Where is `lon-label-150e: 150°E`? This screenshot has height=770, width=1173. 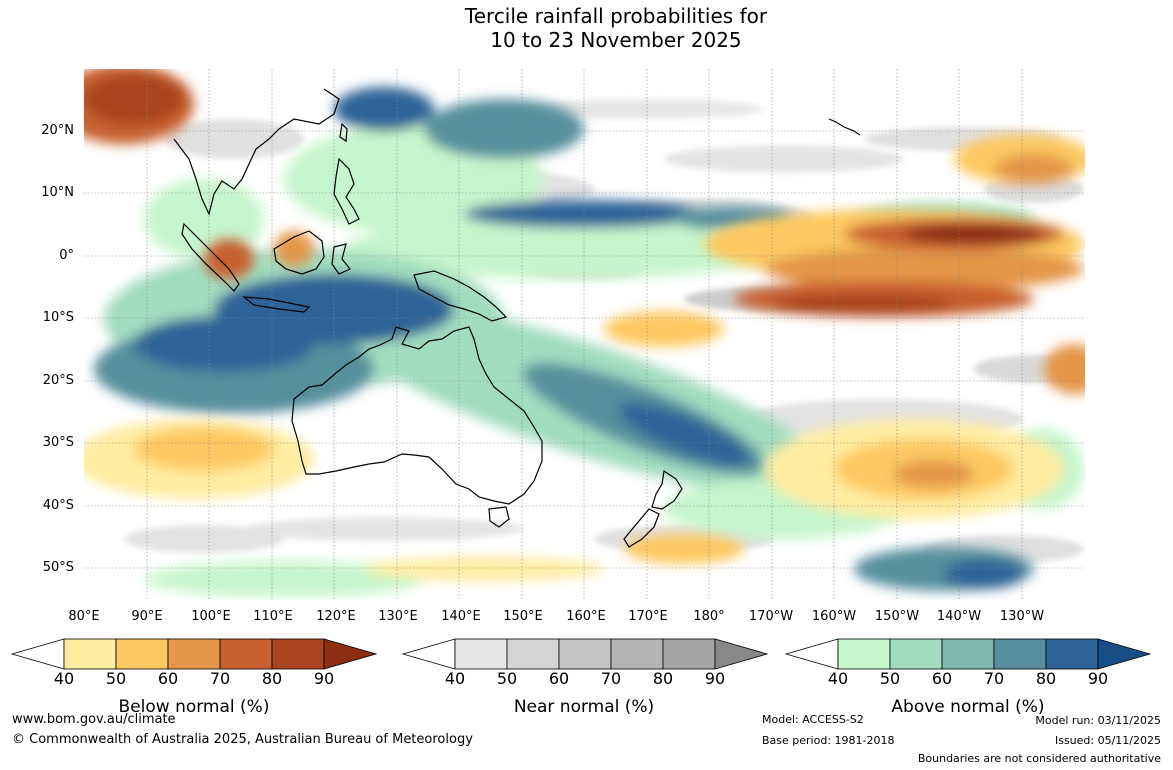
lon-label-150e: 150°E is located at coordinates (523, 616).